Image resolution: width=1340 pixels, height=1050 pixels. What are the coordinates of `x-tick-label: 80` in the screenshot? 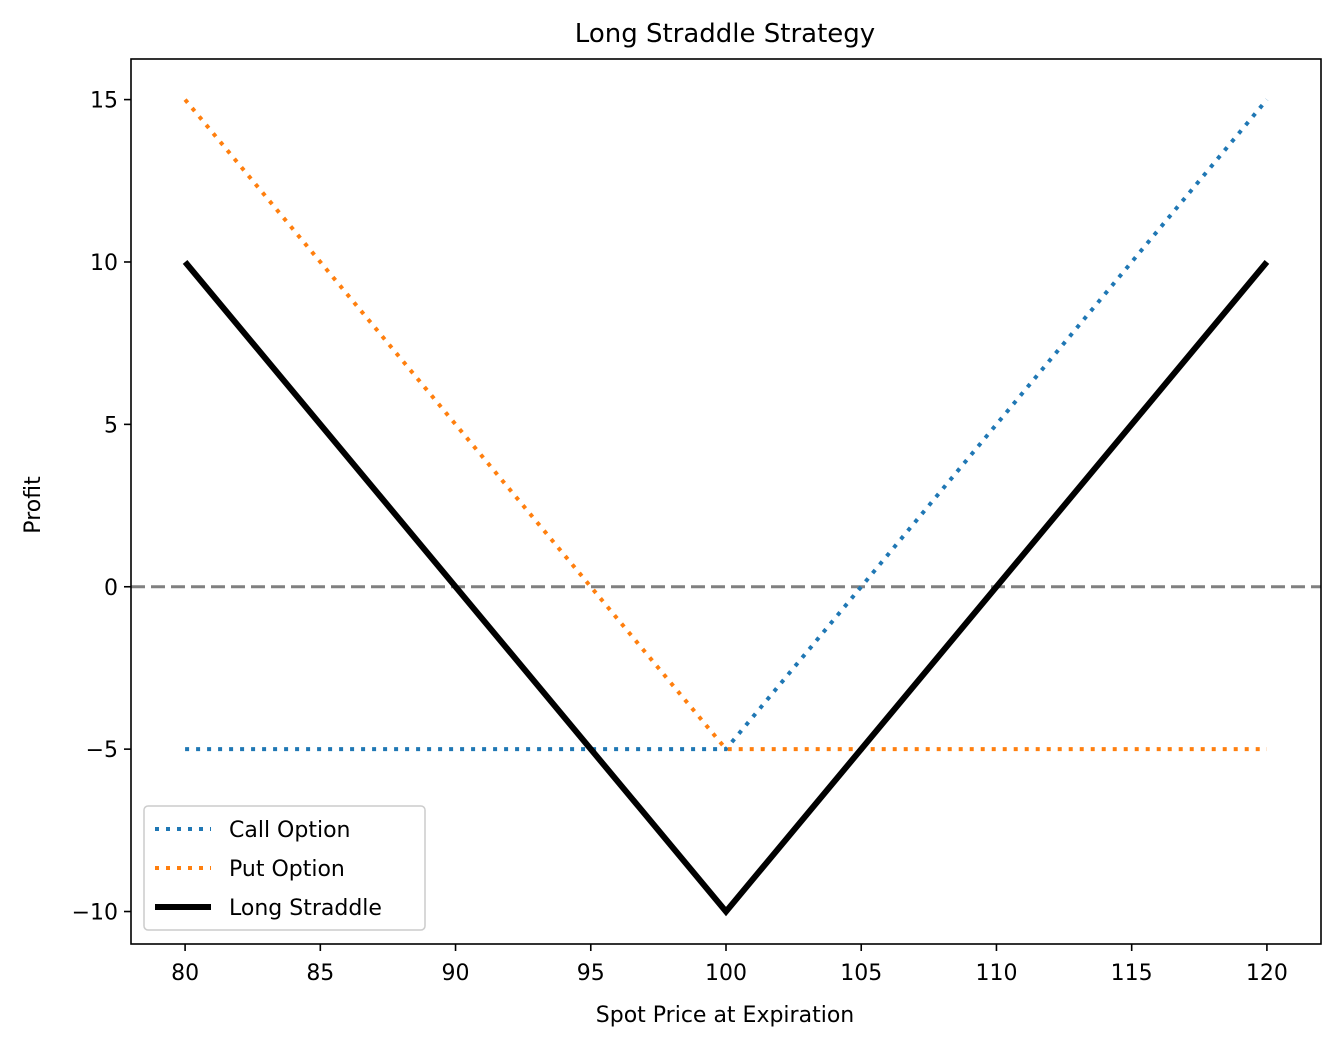 It's located at (185, 973).